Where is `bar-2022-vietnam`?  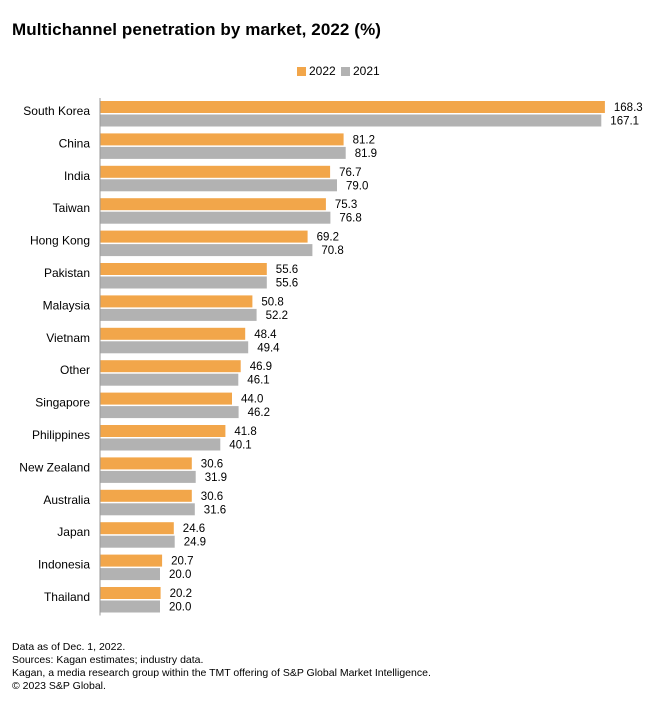
bar-2022-vietnam is located at coordinates (173, 333).